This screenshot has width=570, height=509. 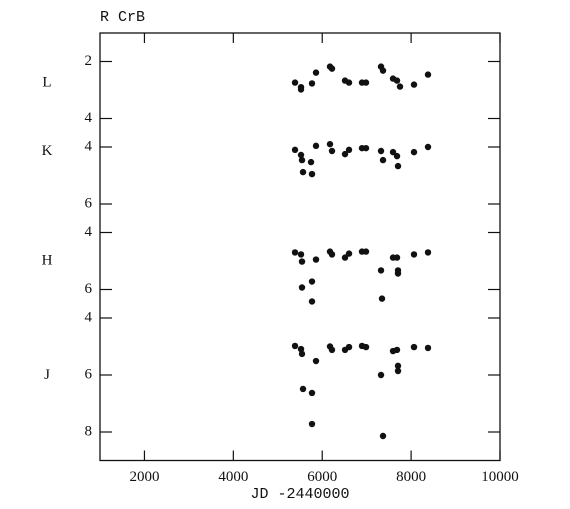 I want to click on panel-label: K, so click(x=47, y=151).